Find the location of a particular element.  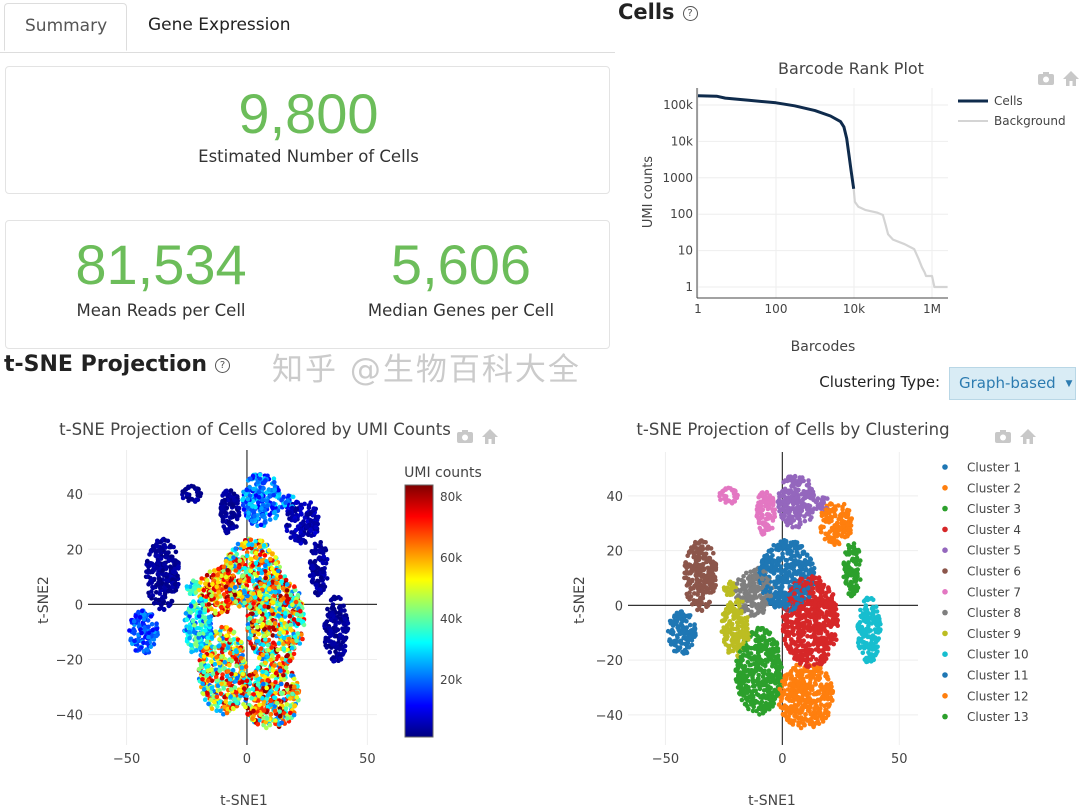

barcode-y-axis-label: UMI counts is located at coordinates (648, 192).